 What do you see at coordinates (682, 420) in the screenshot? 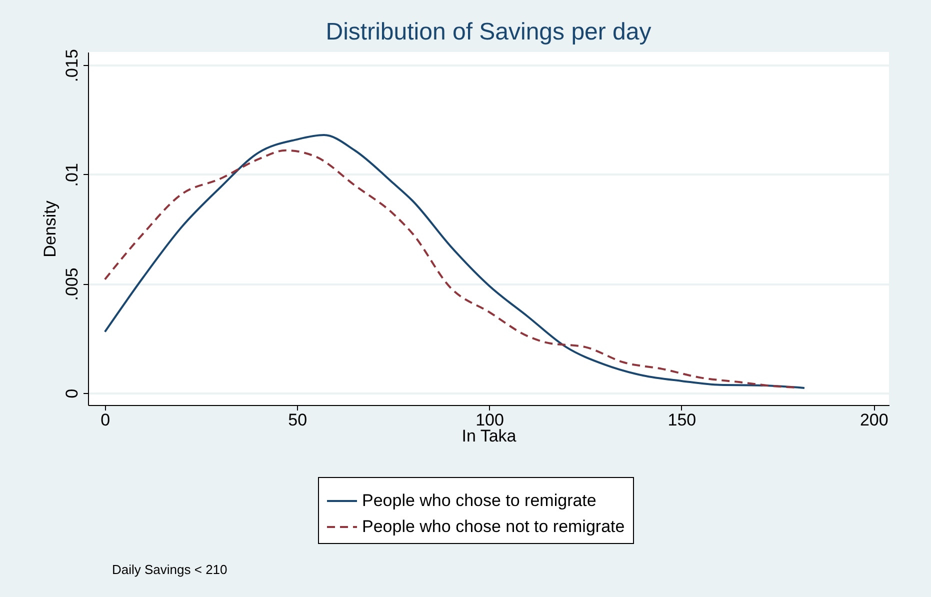
I see `x-tick-label: 150` at bounding box center [682, 420].